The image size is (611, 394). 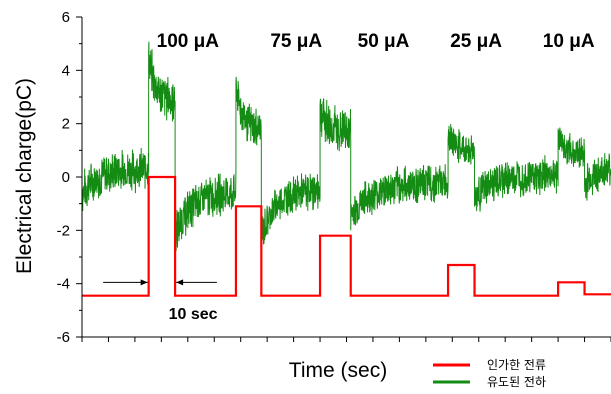 What do you see at coordinates (384, 41) in the screenshot?
I see `current-label: 50 μA` at bounding box center [384, 41].